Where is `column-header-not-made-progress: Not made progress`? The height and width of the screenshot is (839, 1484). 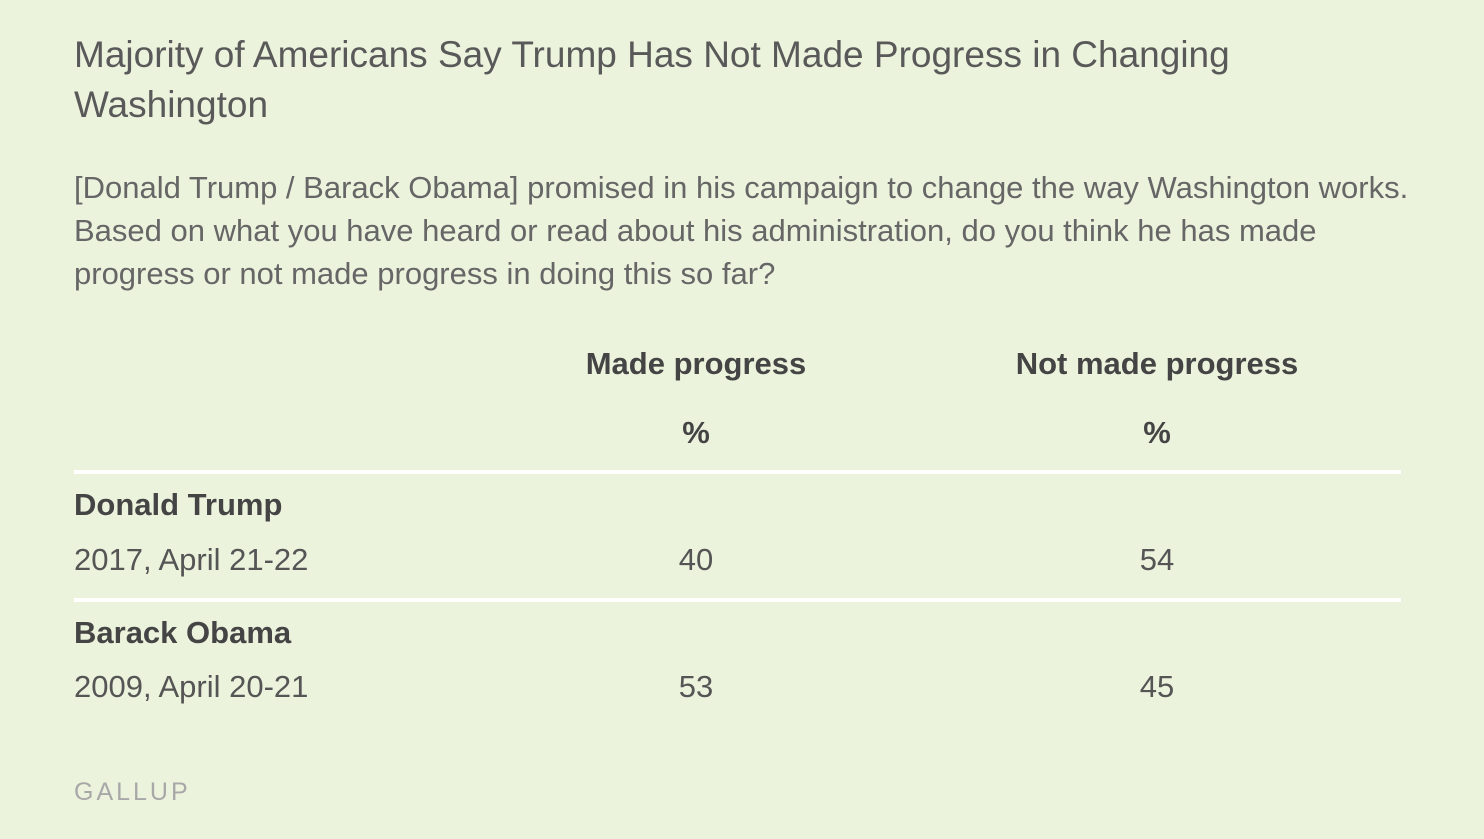
column-header-not-made-progress: Not made progress is located at coordinates (1157, 363).